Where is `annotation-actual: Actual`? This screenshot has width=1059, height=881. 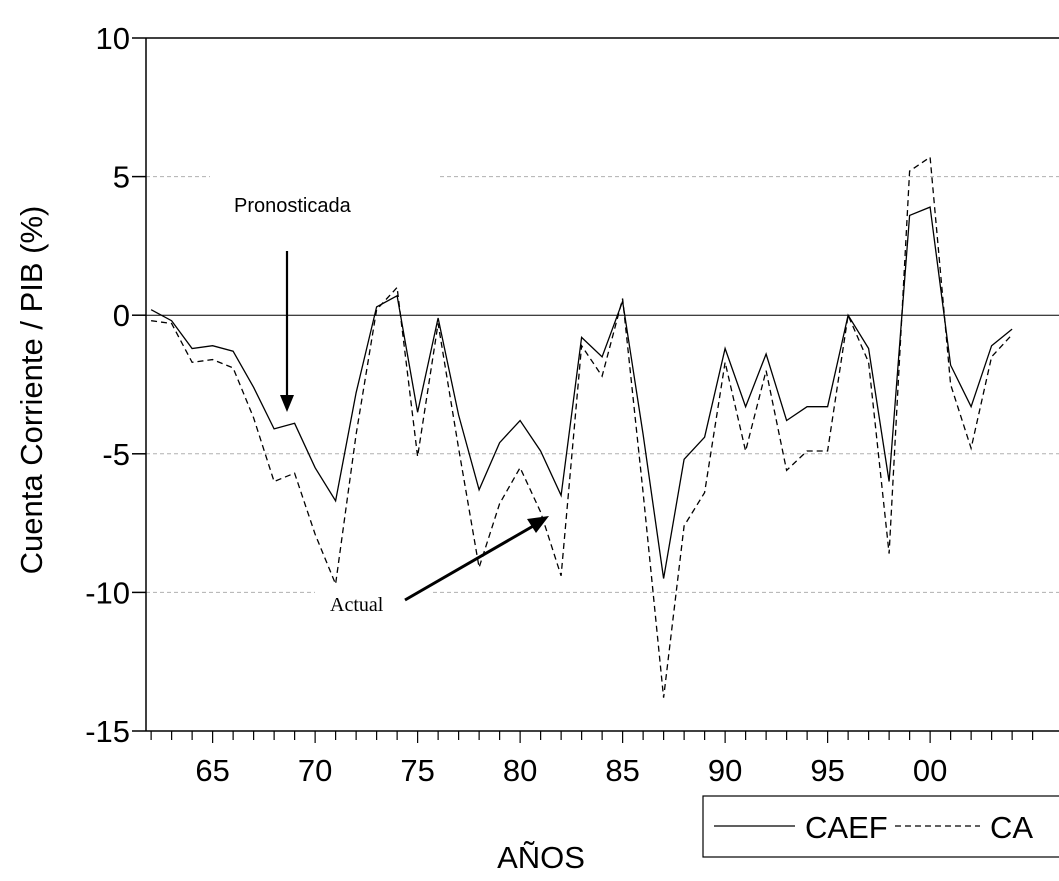
annotation-actual: Actual is located at coordinates (357, 605).